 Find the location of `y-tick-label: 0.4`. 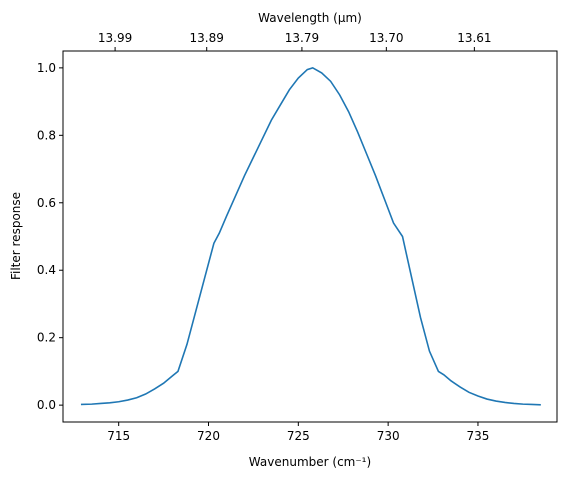

y-tick-label: 0.4 is located at coordinates (46, 270).